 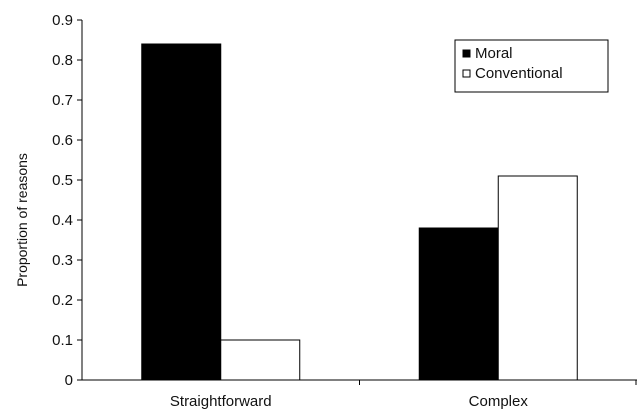 What do you see at coordinates (466, 53) in the screenshot?
I see `legend-swatch-moral` at bounding box center [466, 53].